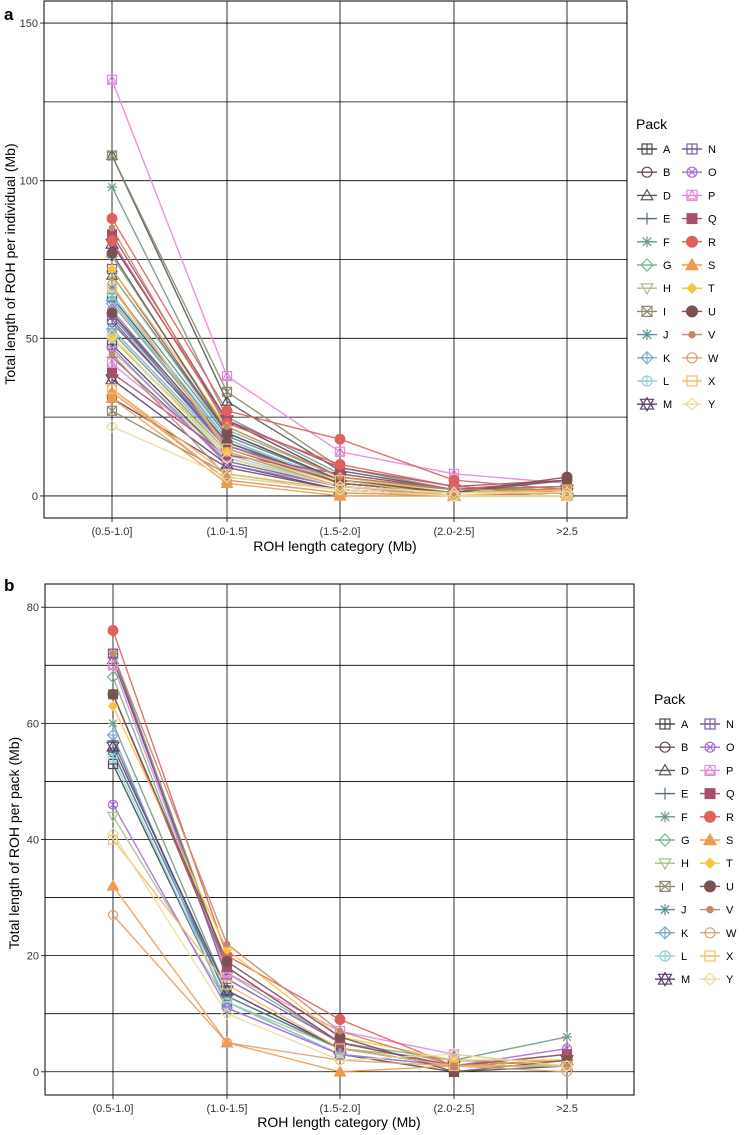 The width and height of the screenshot is (749, 1135). What do you see at coordinates (340, 451) in the screenshot?
I see `panel-a-point-P` at bounding box center [340, 451].